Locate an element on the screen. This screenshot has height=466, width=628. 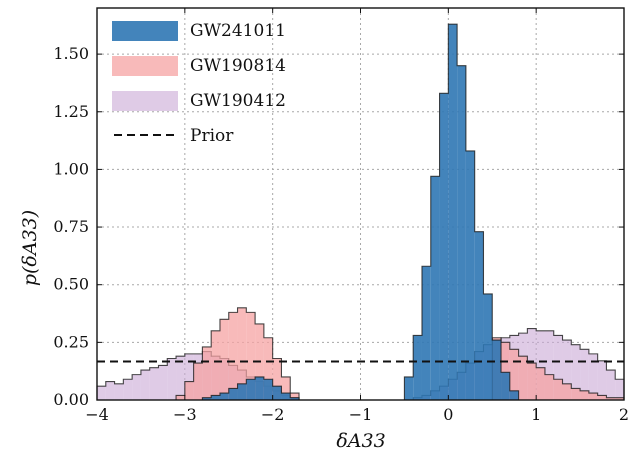
legend-item: GW241011 is located at coordinates (199, 31).